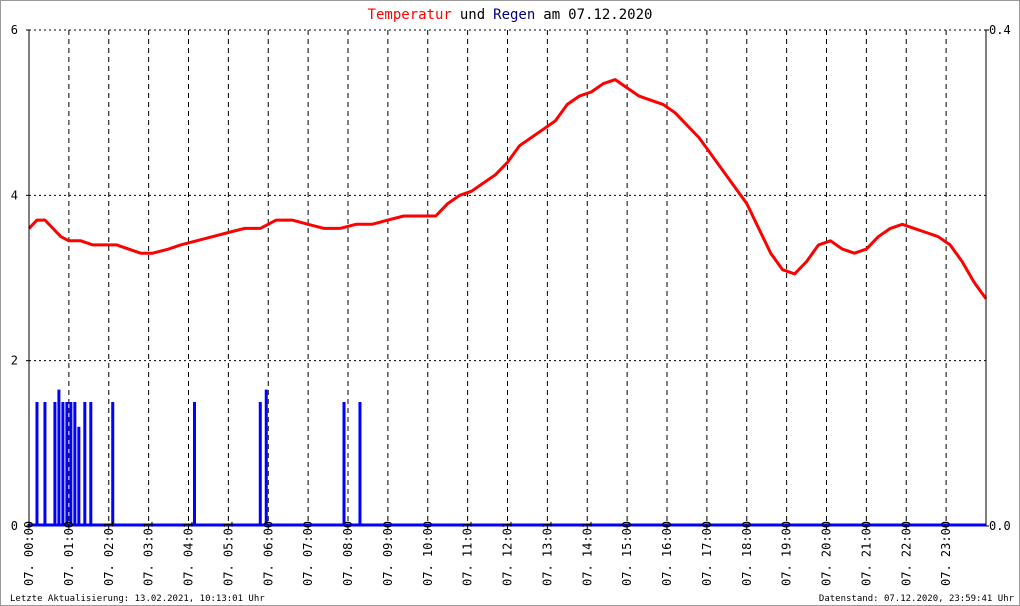 The image size is (1020, 606). What do you see at coordinates (472, 15) in the screenshot?
I see `title-und: und` at bounding box center [472, 15].